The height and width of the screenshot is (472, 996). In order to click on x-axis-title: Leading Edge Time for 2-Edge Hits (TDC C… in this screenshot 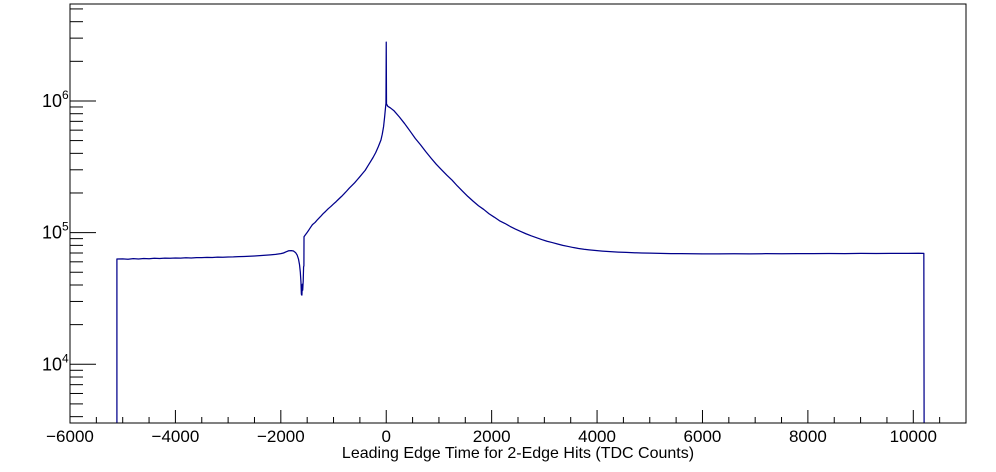, I will do `click(518, 453)`.